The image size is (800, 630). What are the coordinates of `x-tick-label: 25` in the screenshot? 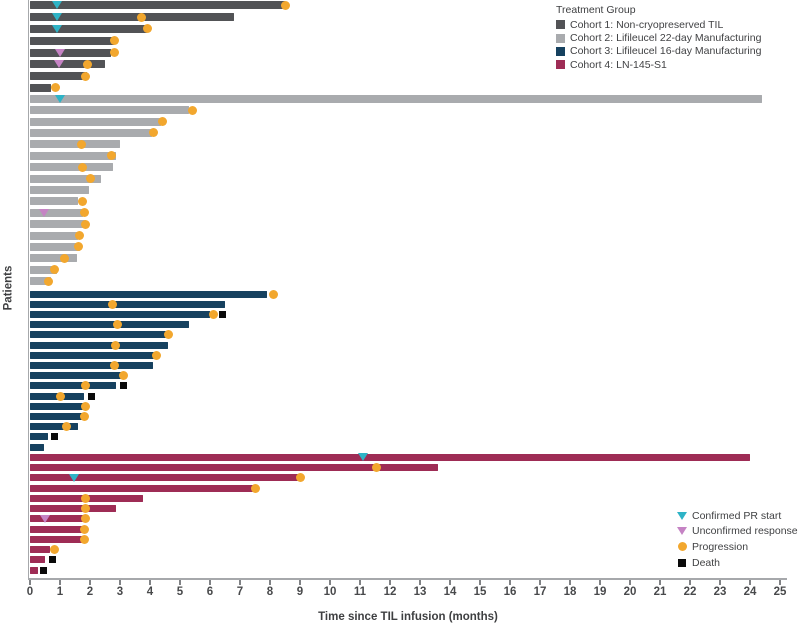 It's located at (780, 592).